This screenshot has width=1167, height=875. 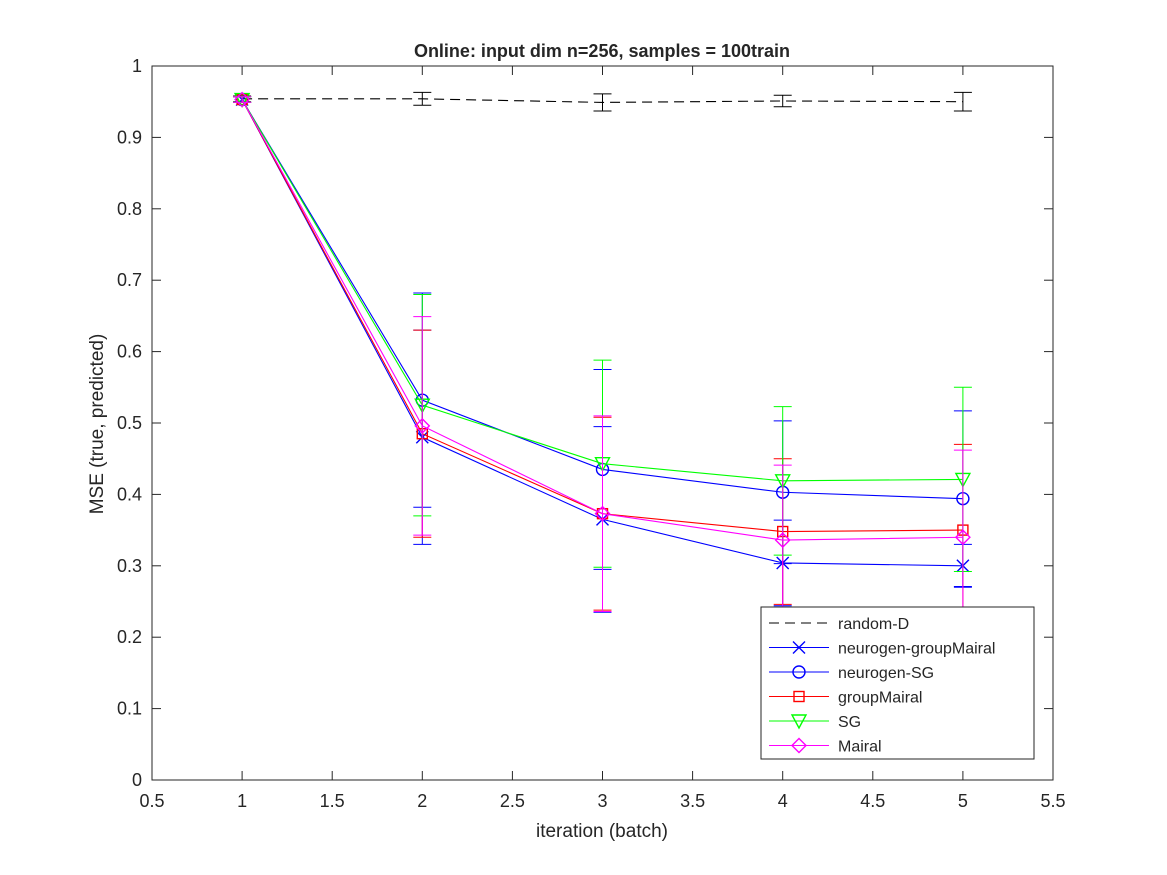 What do you see at coordinates (129, 494) in the screenshot?
I see `y-tick-label: 0.4` at bounding box center [129, 494].